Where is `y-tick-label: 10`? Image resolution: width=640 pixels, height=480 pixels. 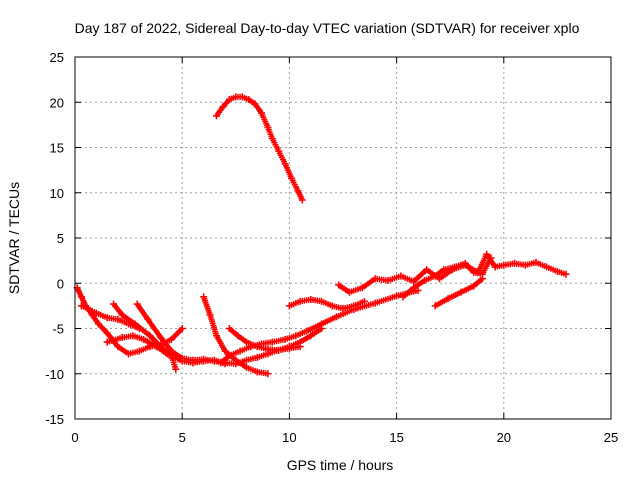 y-tick-label: 10 is located at coordinates (57, 193).